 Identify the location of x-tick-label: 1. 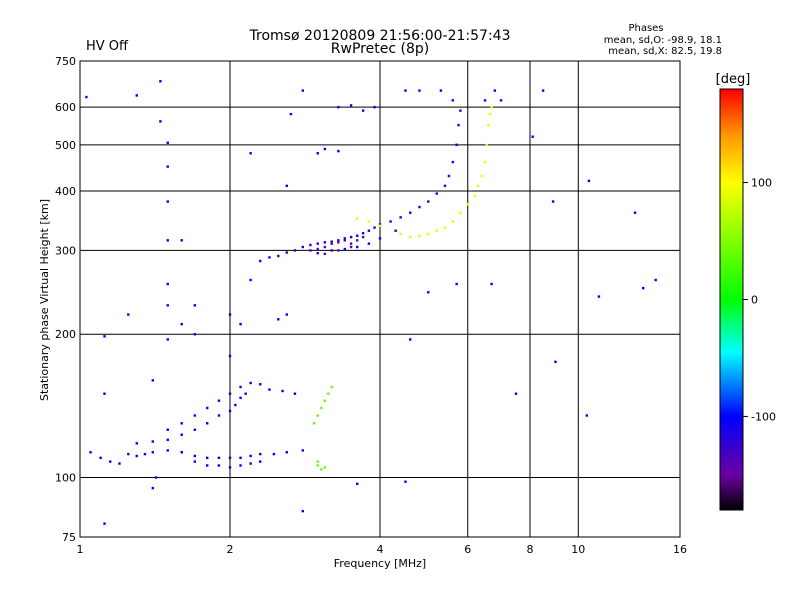
(80, 549).